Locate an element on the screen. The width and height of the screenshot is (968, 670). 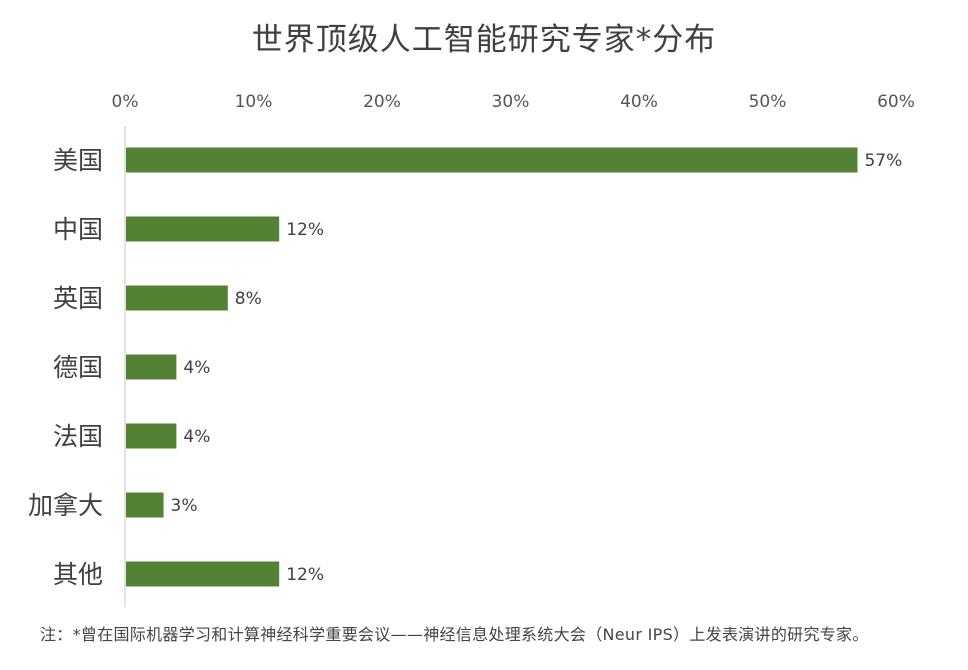
x-tick-label: 0% is located at coordinates (125, 102).